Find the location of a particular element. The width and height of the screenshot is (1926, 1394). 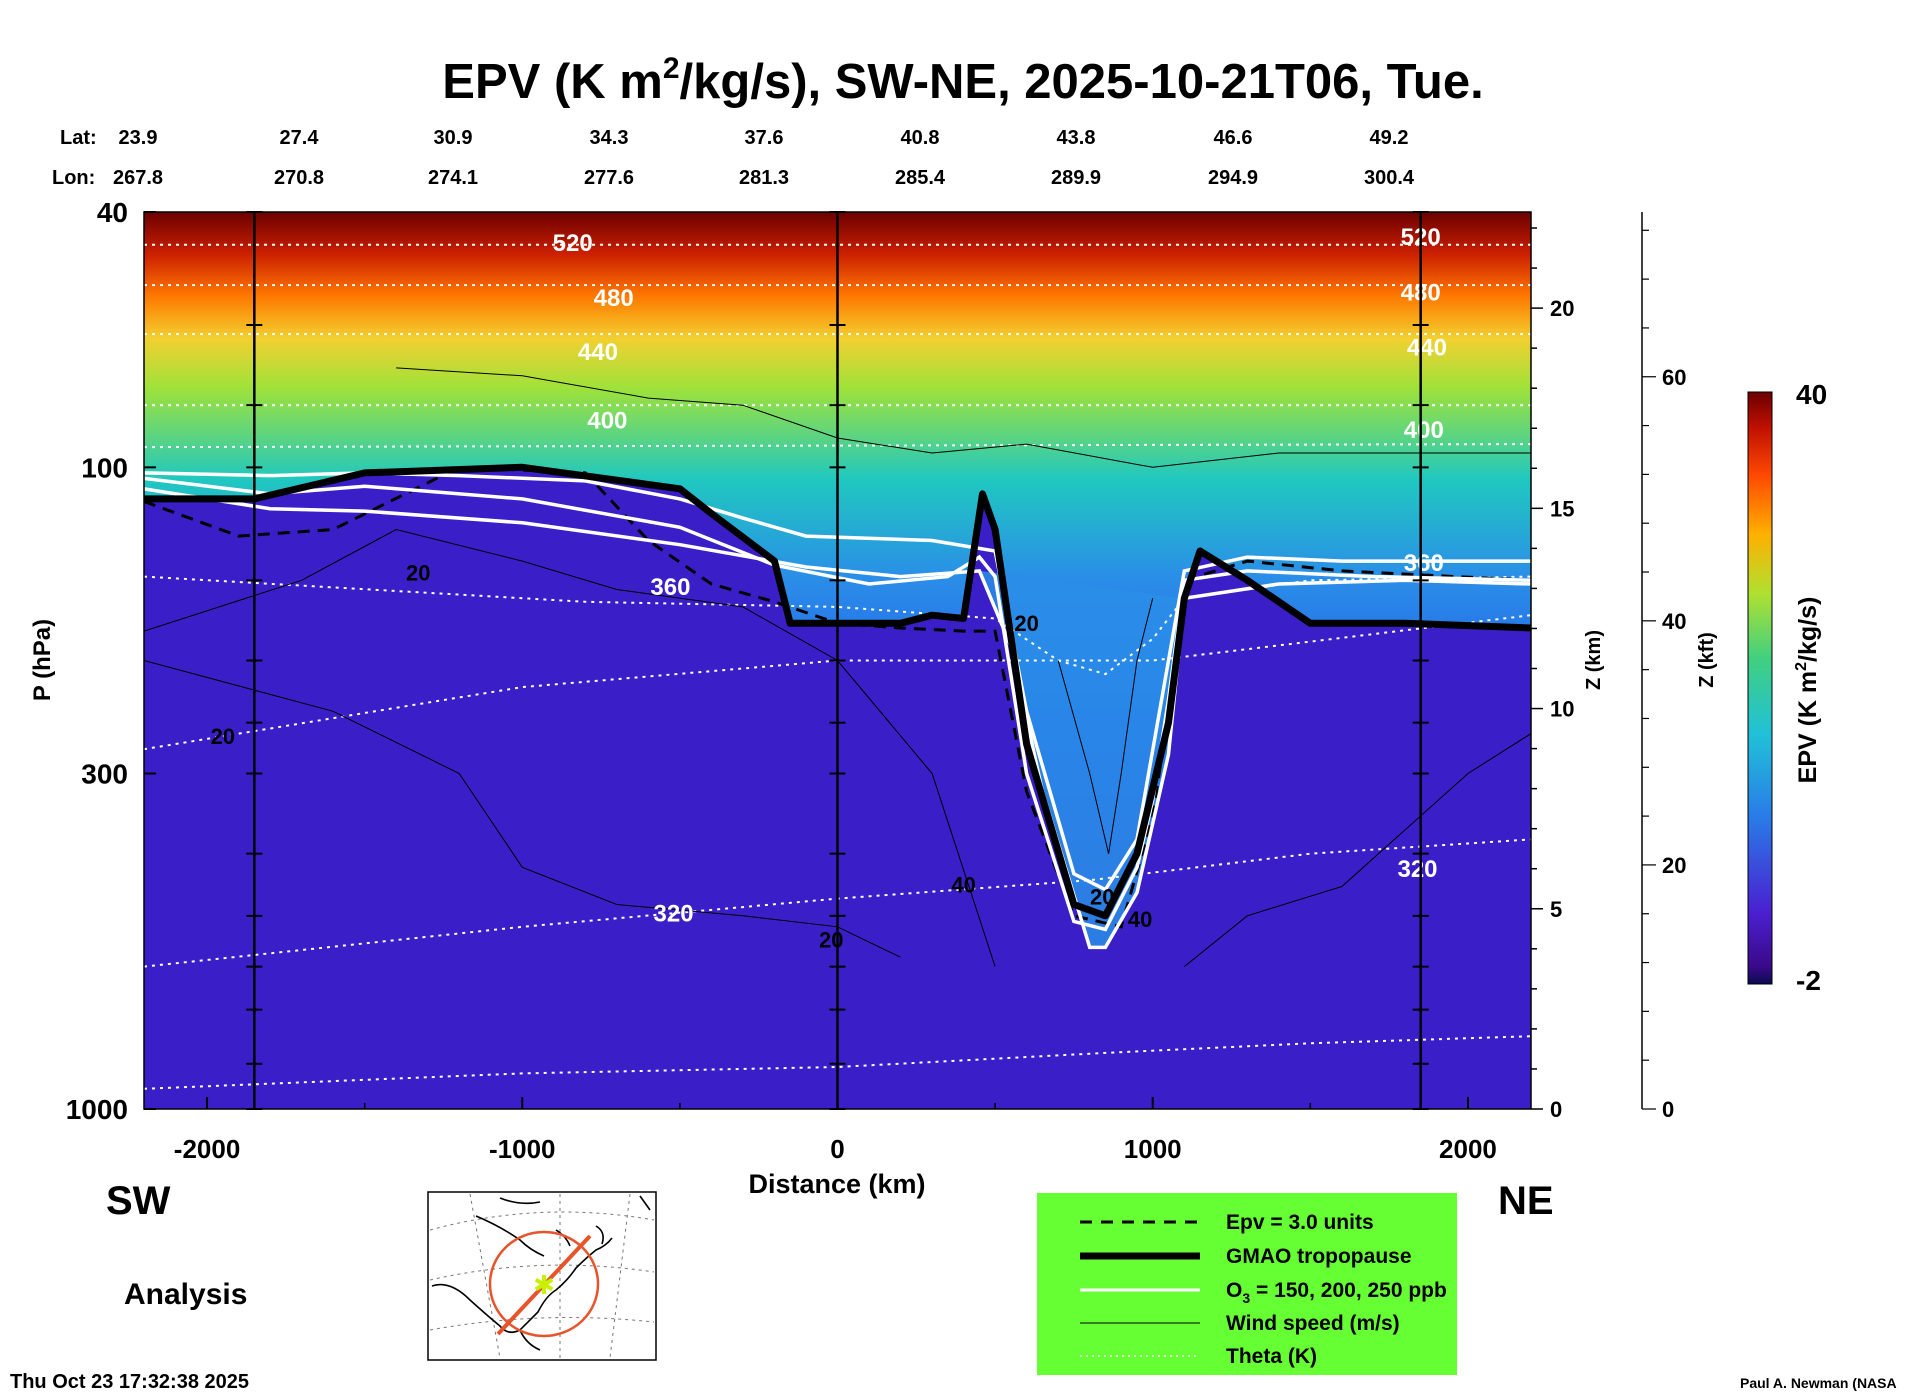

ne-label: NE is located at coordinates (1526, 1201).